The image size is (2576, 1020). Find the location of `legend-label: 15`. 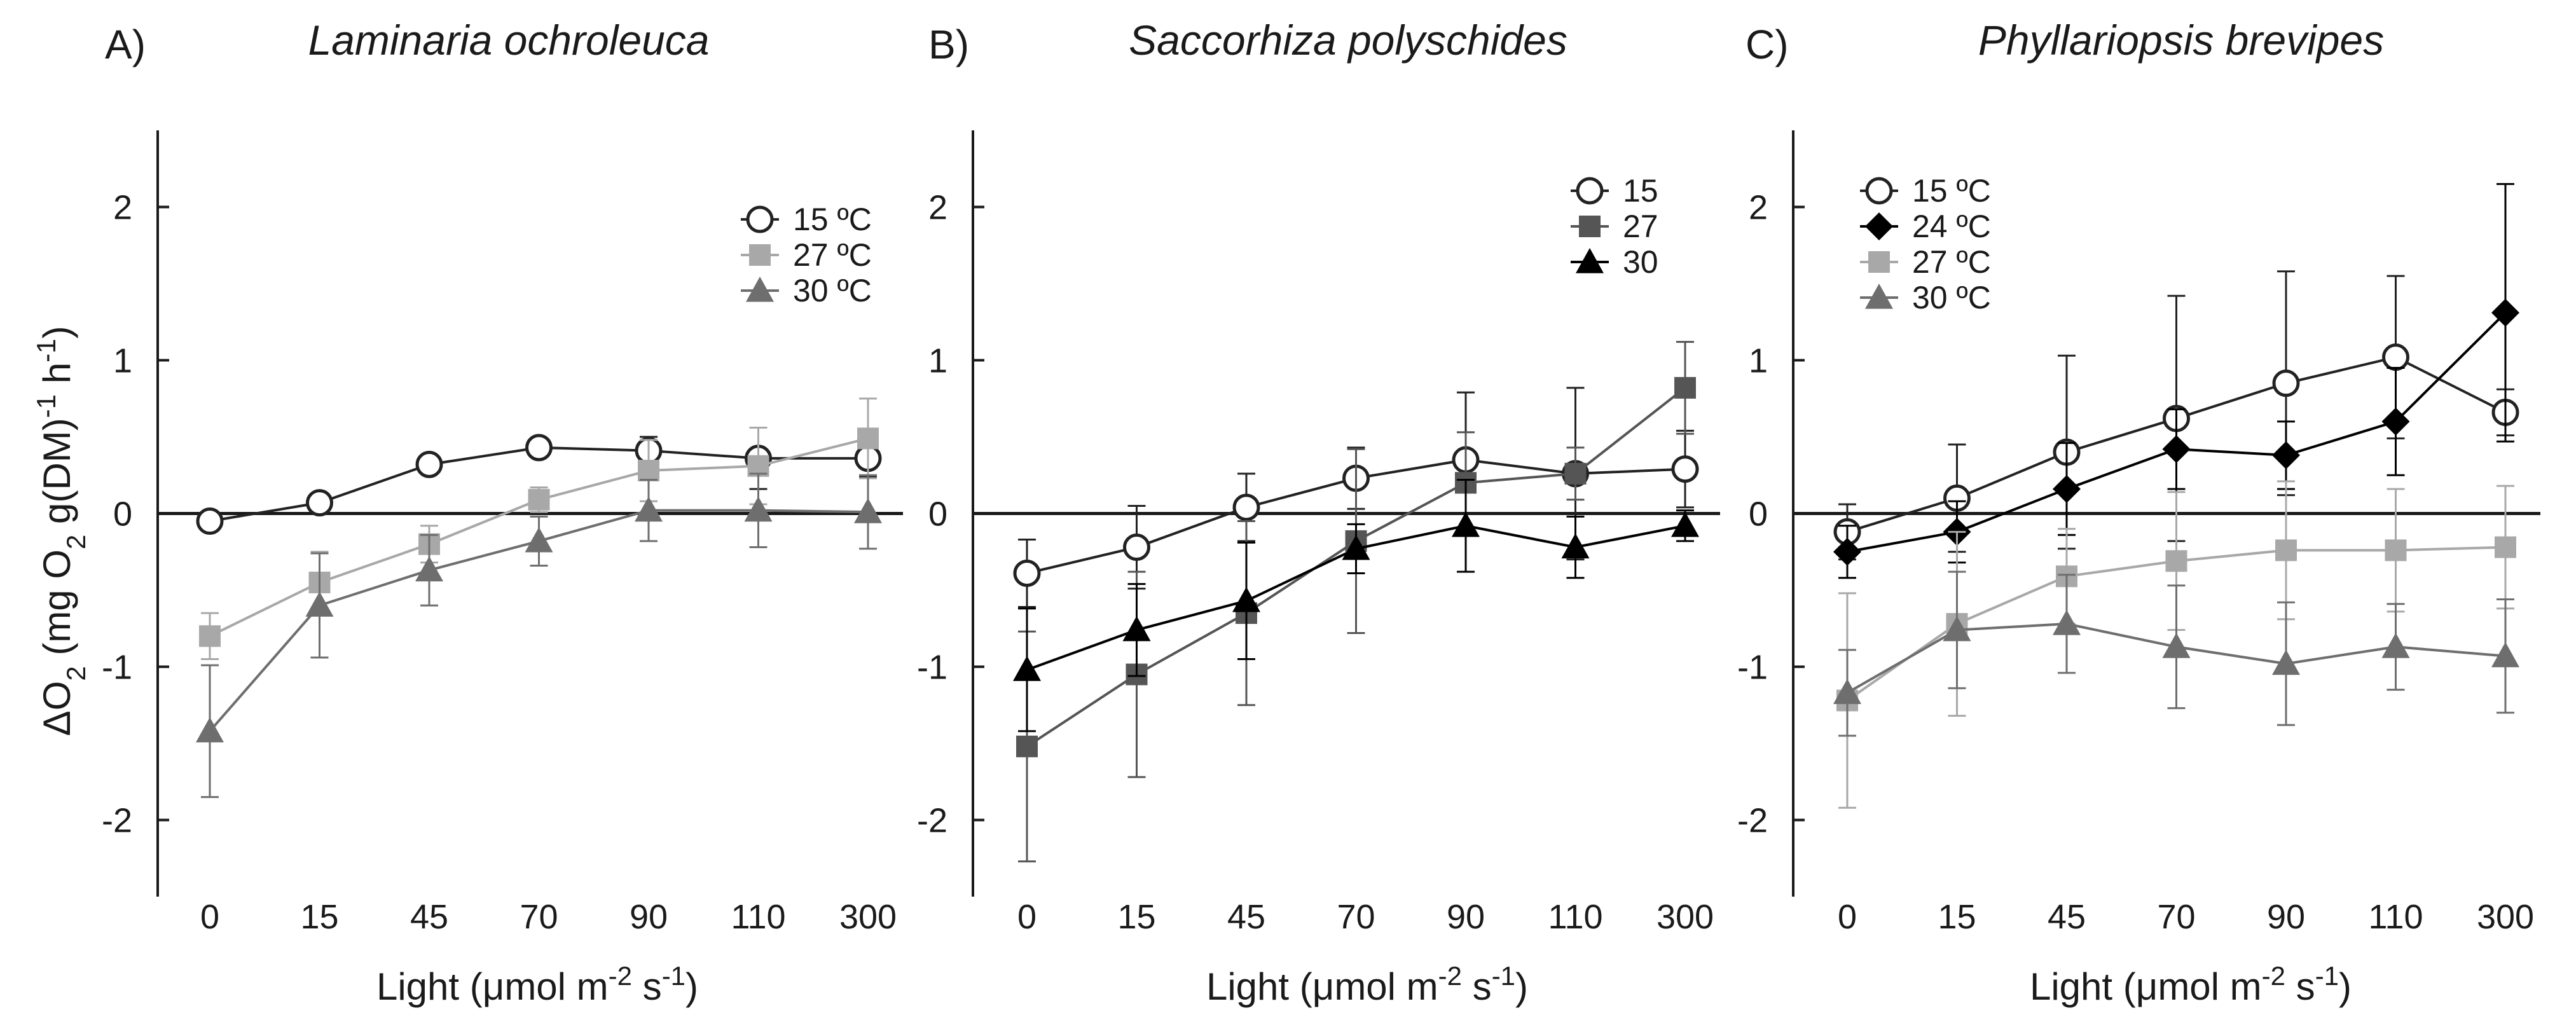

legend-label: 15 is located at coordinates (1640, 191).